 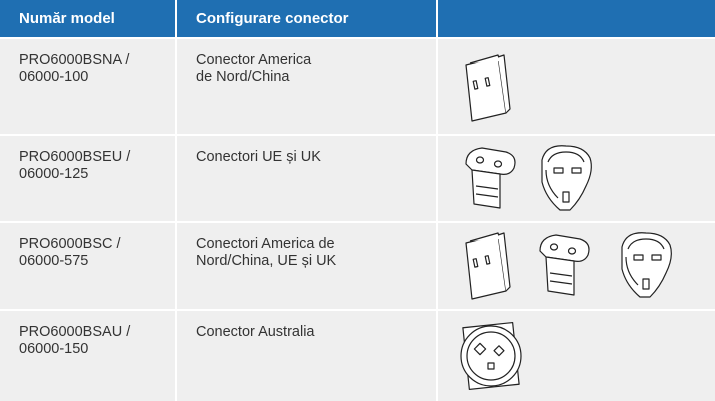 What do you see at coordinates (306, 178) in the screenshot?
I see `config-cell: Conectori UE și UK` at bounding box center [306, 178].